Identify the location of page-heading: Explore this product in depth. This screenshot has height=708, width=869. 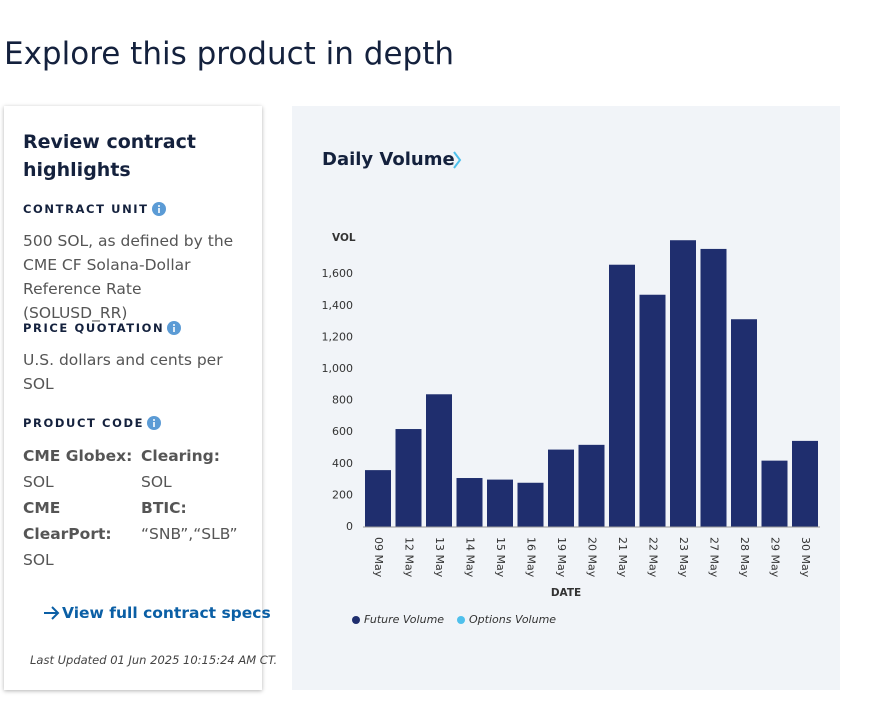
(229, 54).